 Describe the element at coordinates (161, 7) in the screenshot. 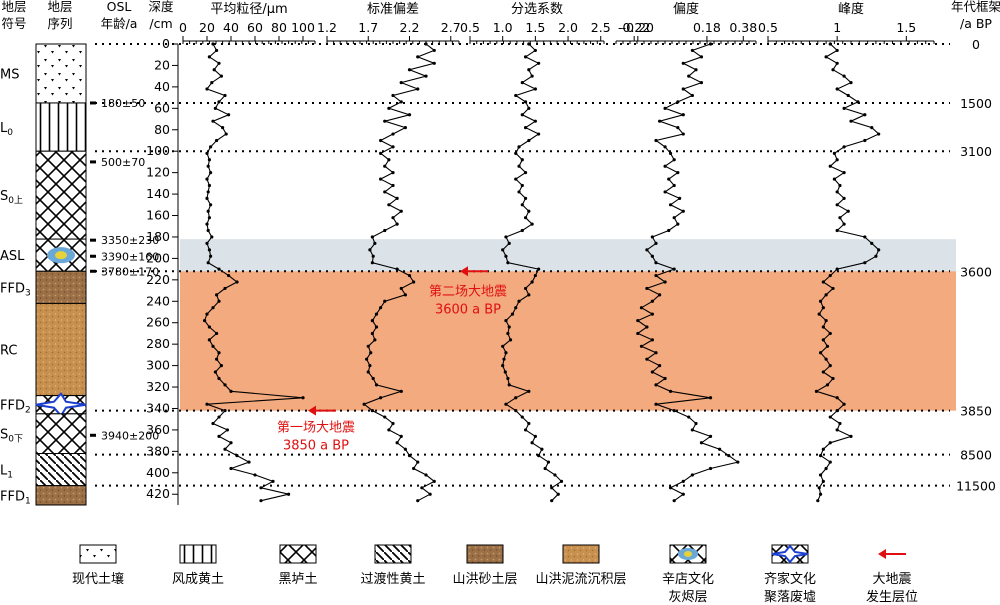

I see `column-header: 深度` at that location.